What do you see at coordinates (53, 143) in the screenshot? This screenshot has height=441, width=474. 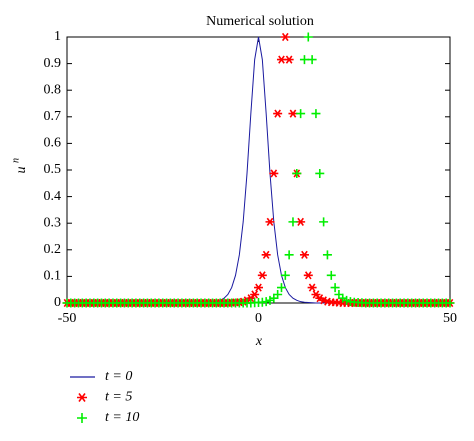 I see `y-tick-label: 0.6` at bounding box center [53, 143].